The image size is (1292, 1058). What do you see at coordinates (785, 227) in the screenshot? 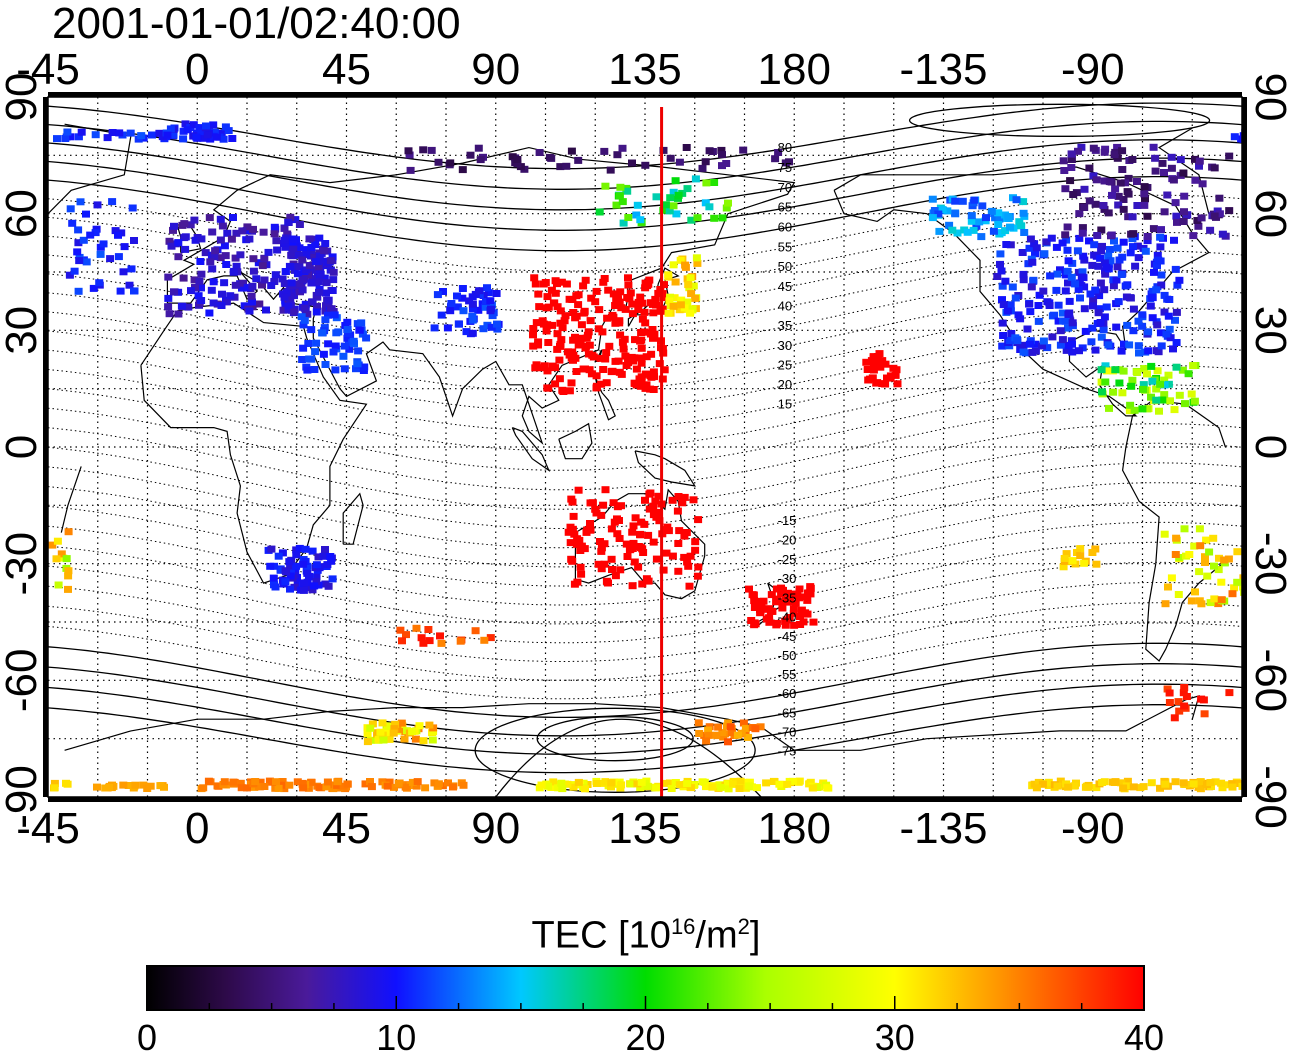
I see `contour-label: 60` at bounding box center [785, 227].